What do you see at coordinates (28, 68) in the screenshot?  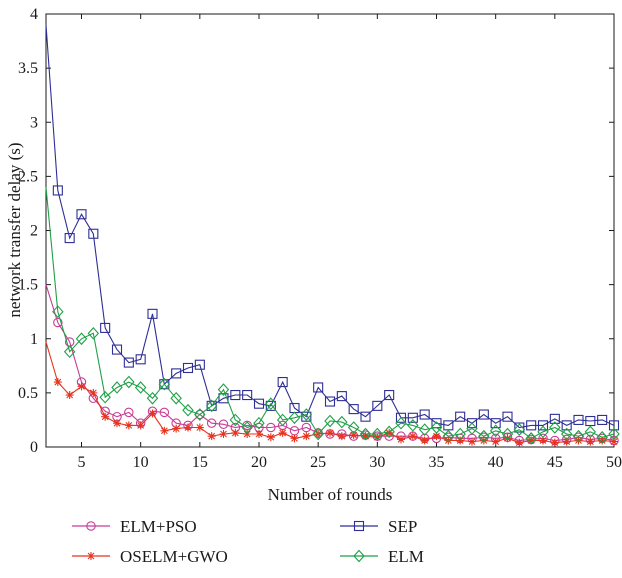 I see `y-tick-label: 3.5` at bounding box center [28, 68].